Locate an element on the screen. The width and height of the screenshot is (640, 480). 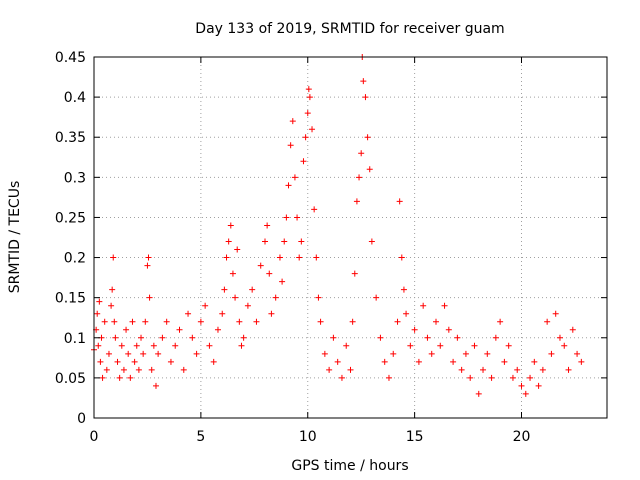
y-tick-label: 0.45 is located at coordinates (70, 58).